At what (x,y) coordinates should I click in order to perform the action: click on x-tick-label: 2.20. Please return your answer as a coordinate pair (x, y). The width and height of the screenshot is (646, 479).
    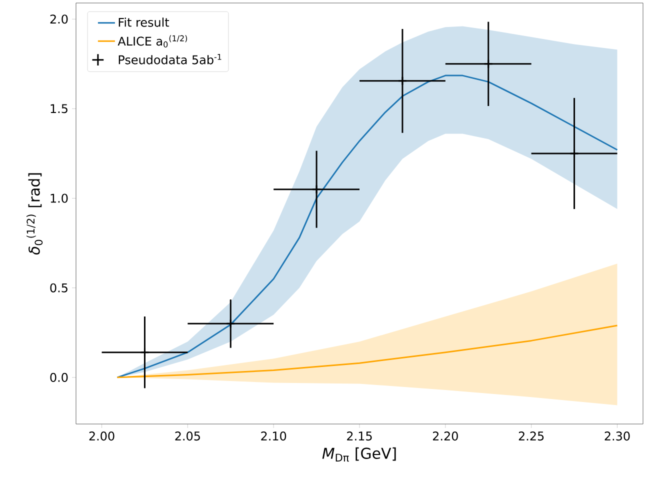
    Looking at the image, I should click on (445, 436).